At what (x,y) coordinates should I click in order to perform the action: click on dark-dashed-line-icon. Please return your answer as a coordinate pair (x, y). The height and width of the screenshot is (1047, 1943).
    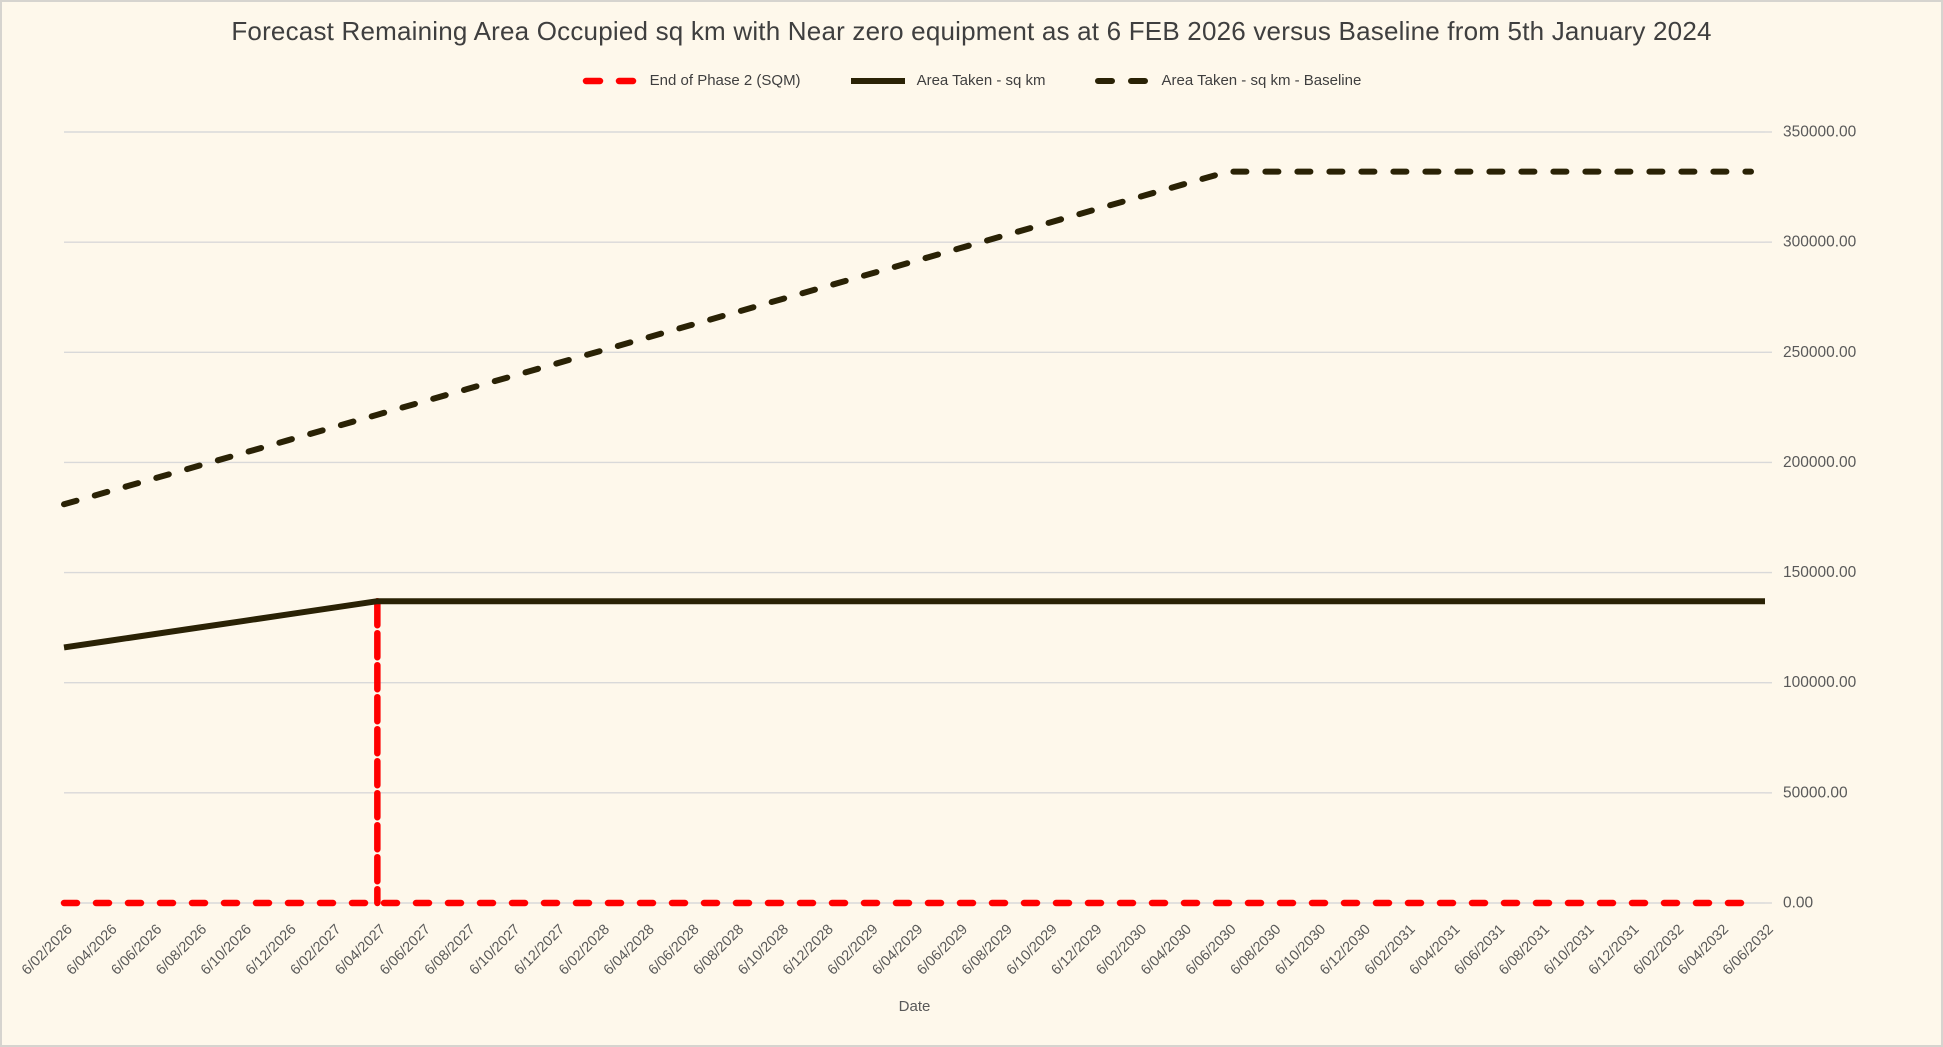
    Looking at the image, I should click on (1122, 80).